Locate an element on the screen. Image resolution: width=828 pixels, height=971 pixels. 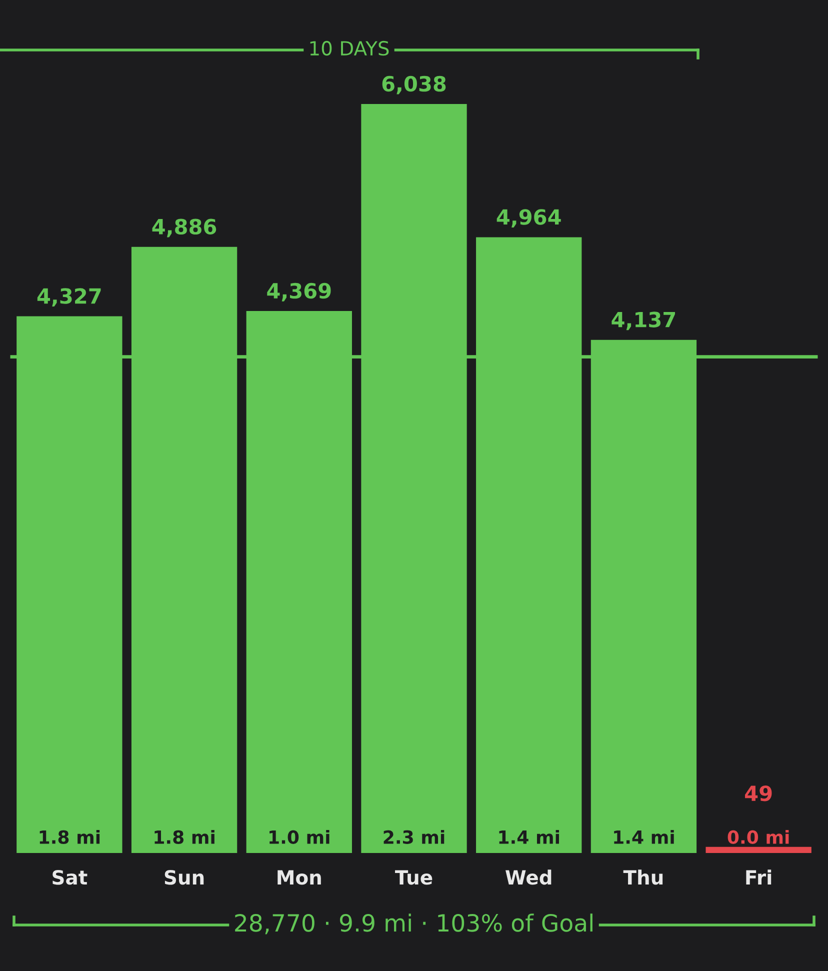
x-tick-label: Thu is located at coordinates (643, 877).